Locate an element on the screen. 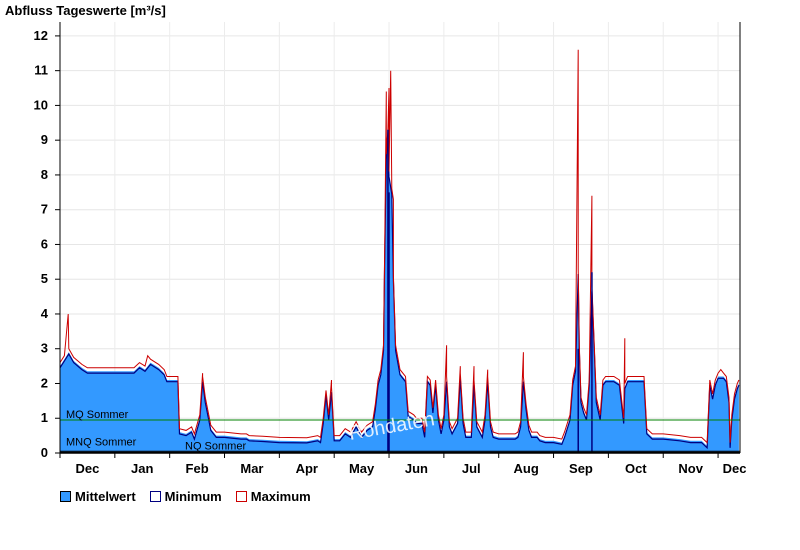  y-tick-label: 7 is located at coordinates (44, 209).